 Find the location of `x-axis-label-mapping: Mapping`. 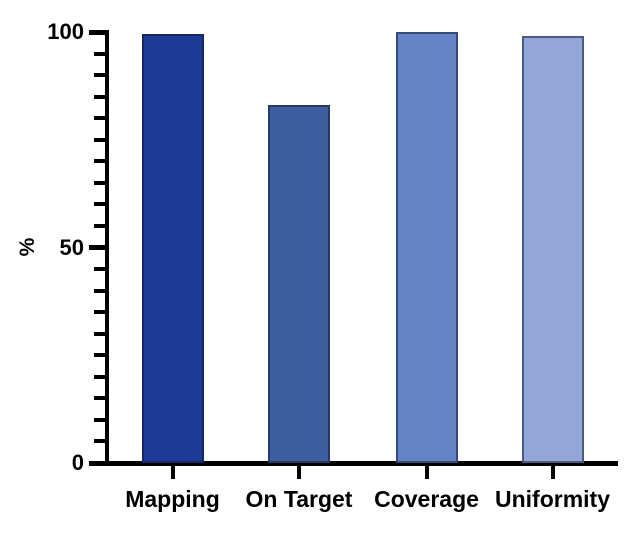

x-axis-label-mapping: Mapping is located at coordinates (172, 499).